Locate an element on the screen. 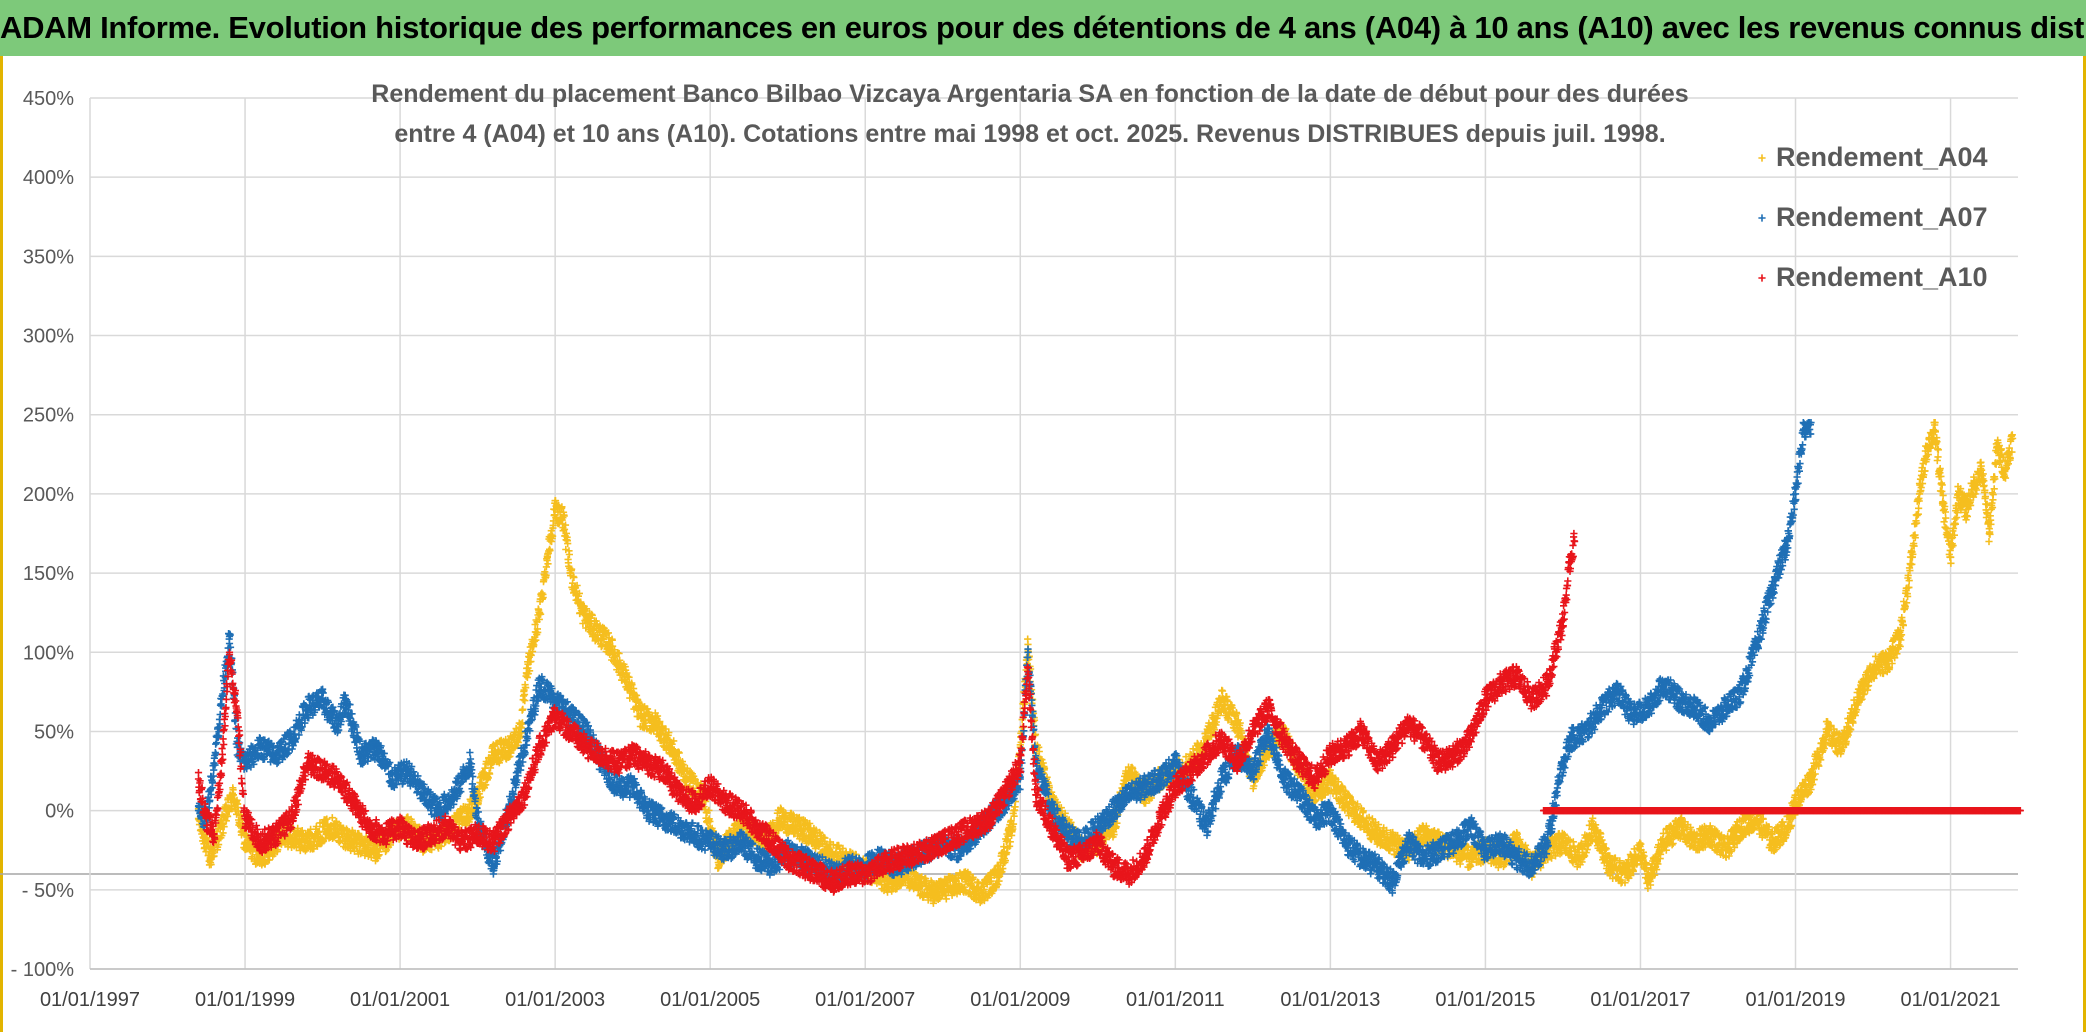 The width and height of the screenshot is (2086, 1032). y-tick-label: 0% is located at coordinates (59, 812).